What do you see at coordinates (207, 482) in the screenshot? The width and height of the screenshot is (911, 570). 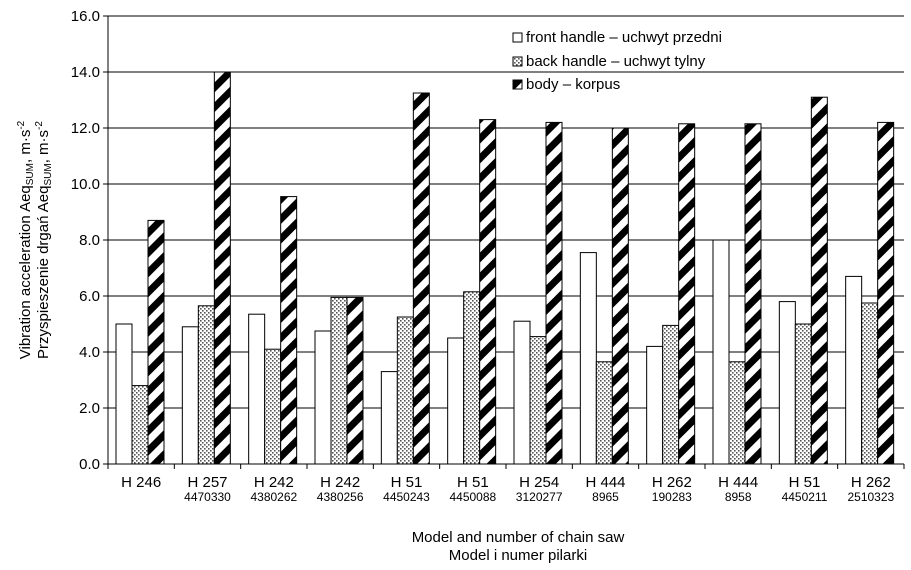 I see `x-tick-label-model: H 257` at bounding box center [207, 482].